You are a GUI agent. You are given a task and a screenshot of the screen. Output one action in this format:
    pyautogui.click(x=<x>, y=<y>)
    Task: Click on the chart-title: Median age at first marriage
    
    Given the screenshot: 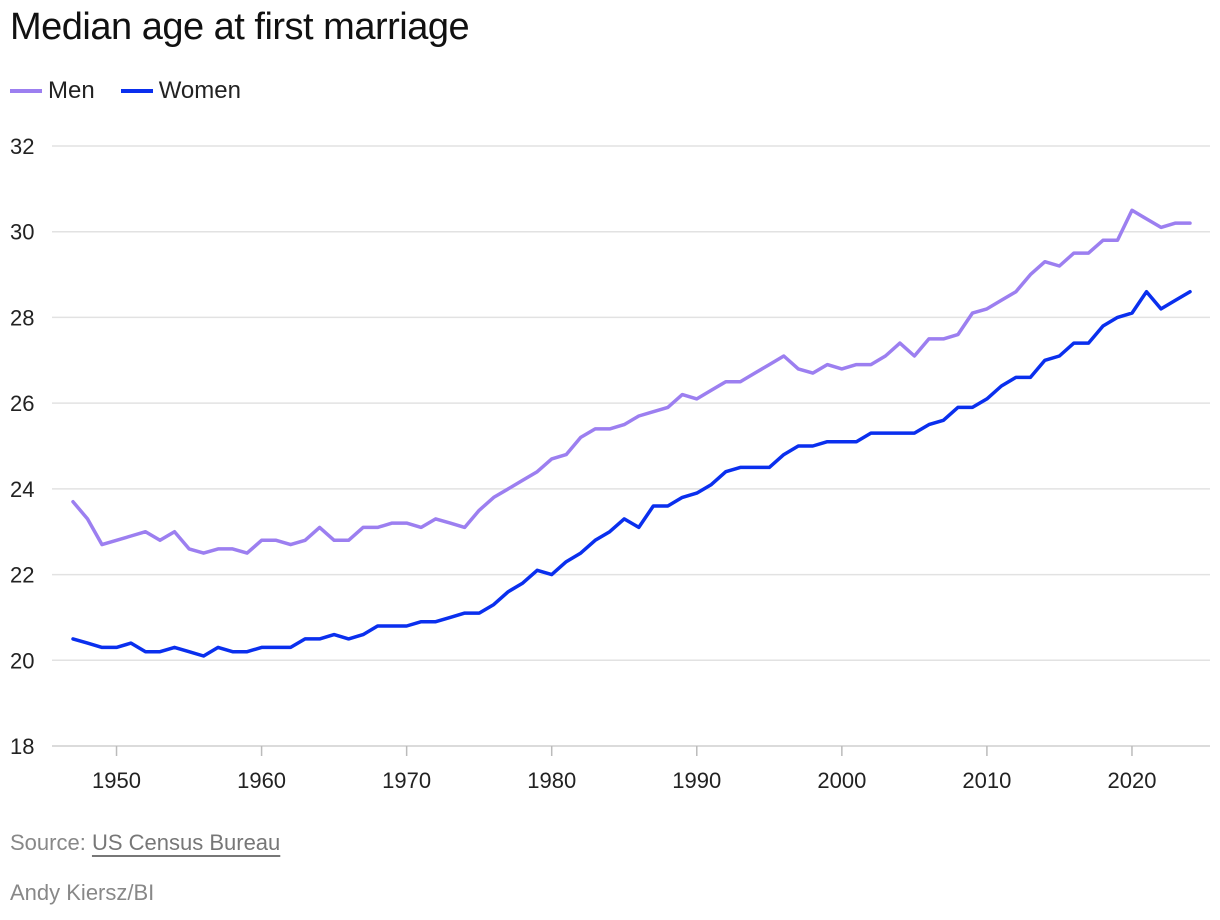 What is the action you would take?
    pyautogui.click(x=240, y=27)
    